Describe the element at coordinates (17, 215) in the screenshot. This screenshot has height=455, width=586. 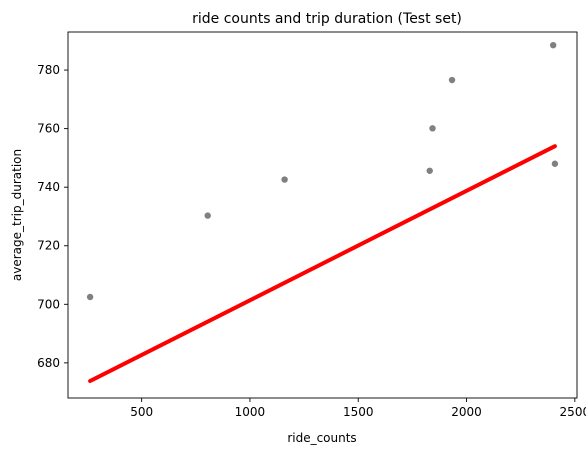
I see `y-axis-label: average_trip_duration` at that location.